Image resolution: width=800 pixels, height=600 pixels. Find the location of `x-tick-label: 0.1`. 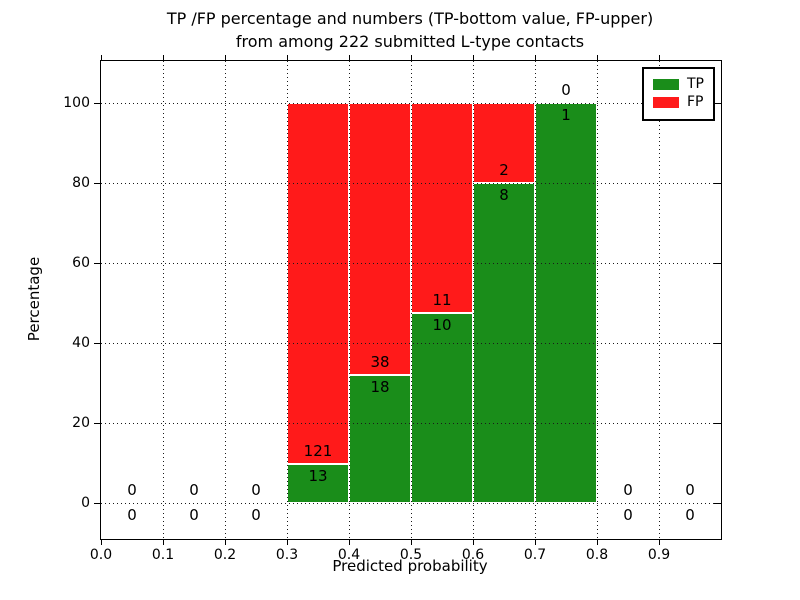

x-tick-label: 0.1 is located at coordinates (163, 555).